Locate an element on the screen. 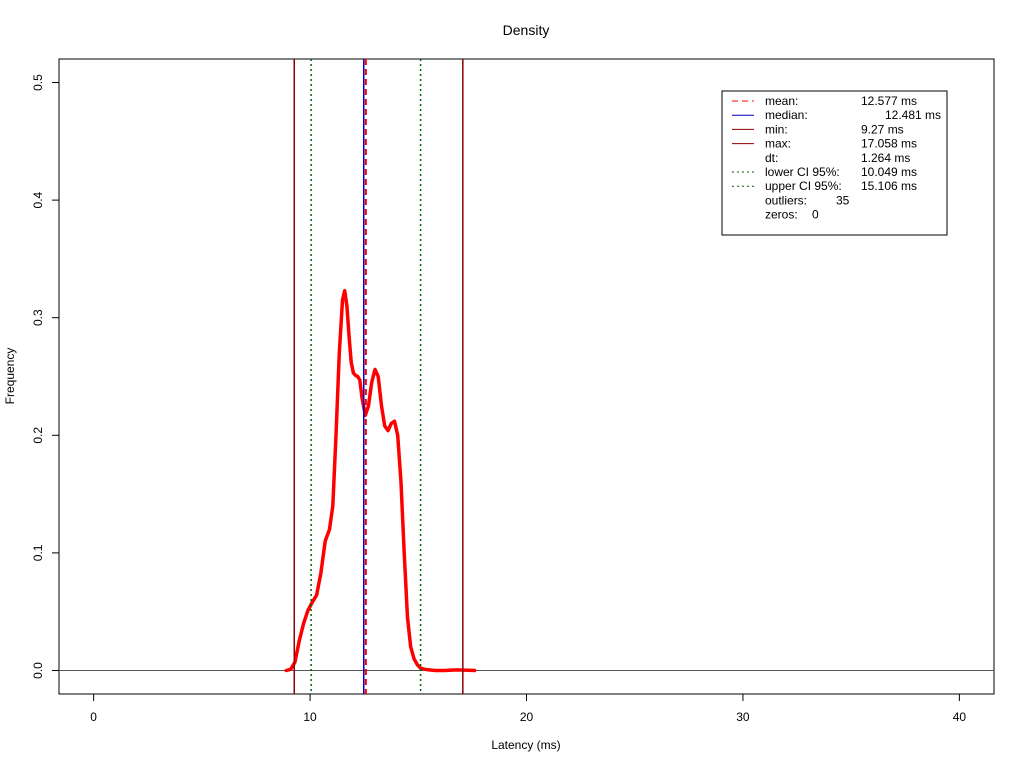 The width and height of the screenshot is (1024, 768). legend-label: zeros: is located at coordinates (781, 215).